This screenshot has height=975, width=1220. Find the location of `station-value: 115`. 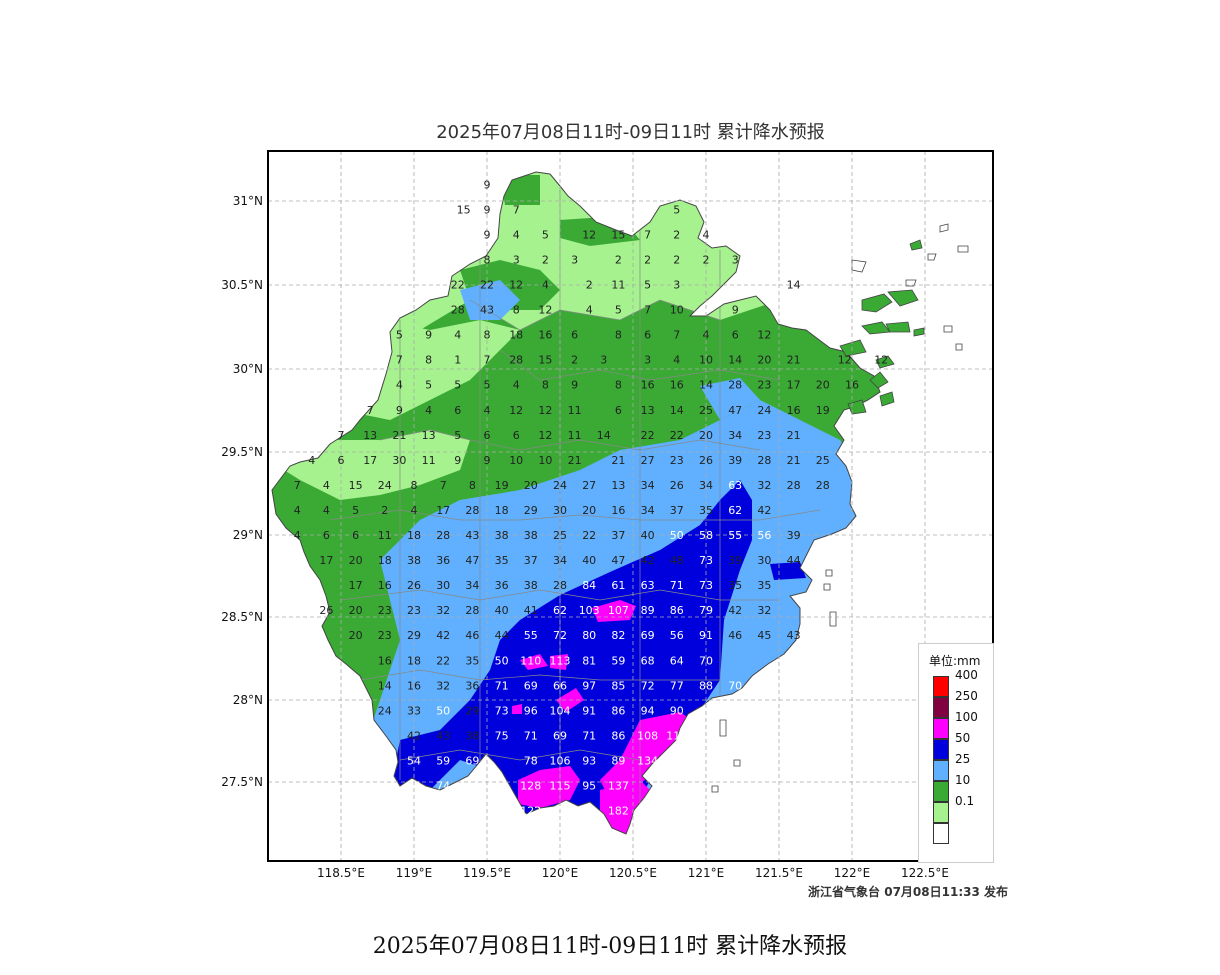

station-value: 115 is located at coordinates (560, 786).